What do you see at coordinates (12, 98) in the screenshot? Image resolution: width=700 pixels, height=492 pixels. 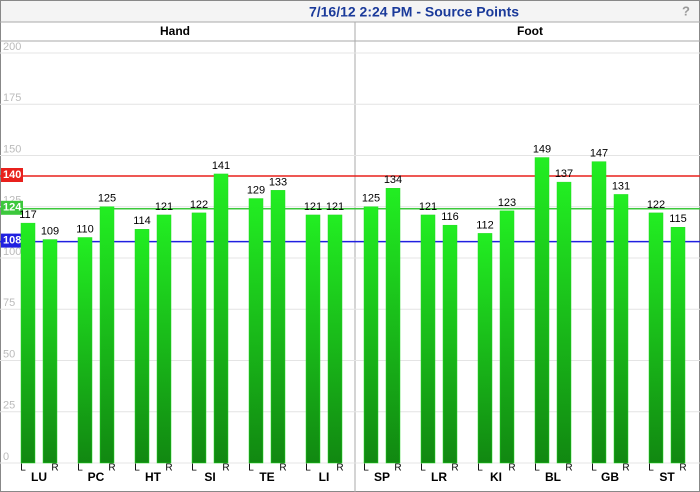 I see `y-tick-label: 175` at bounding box center [12, 98].